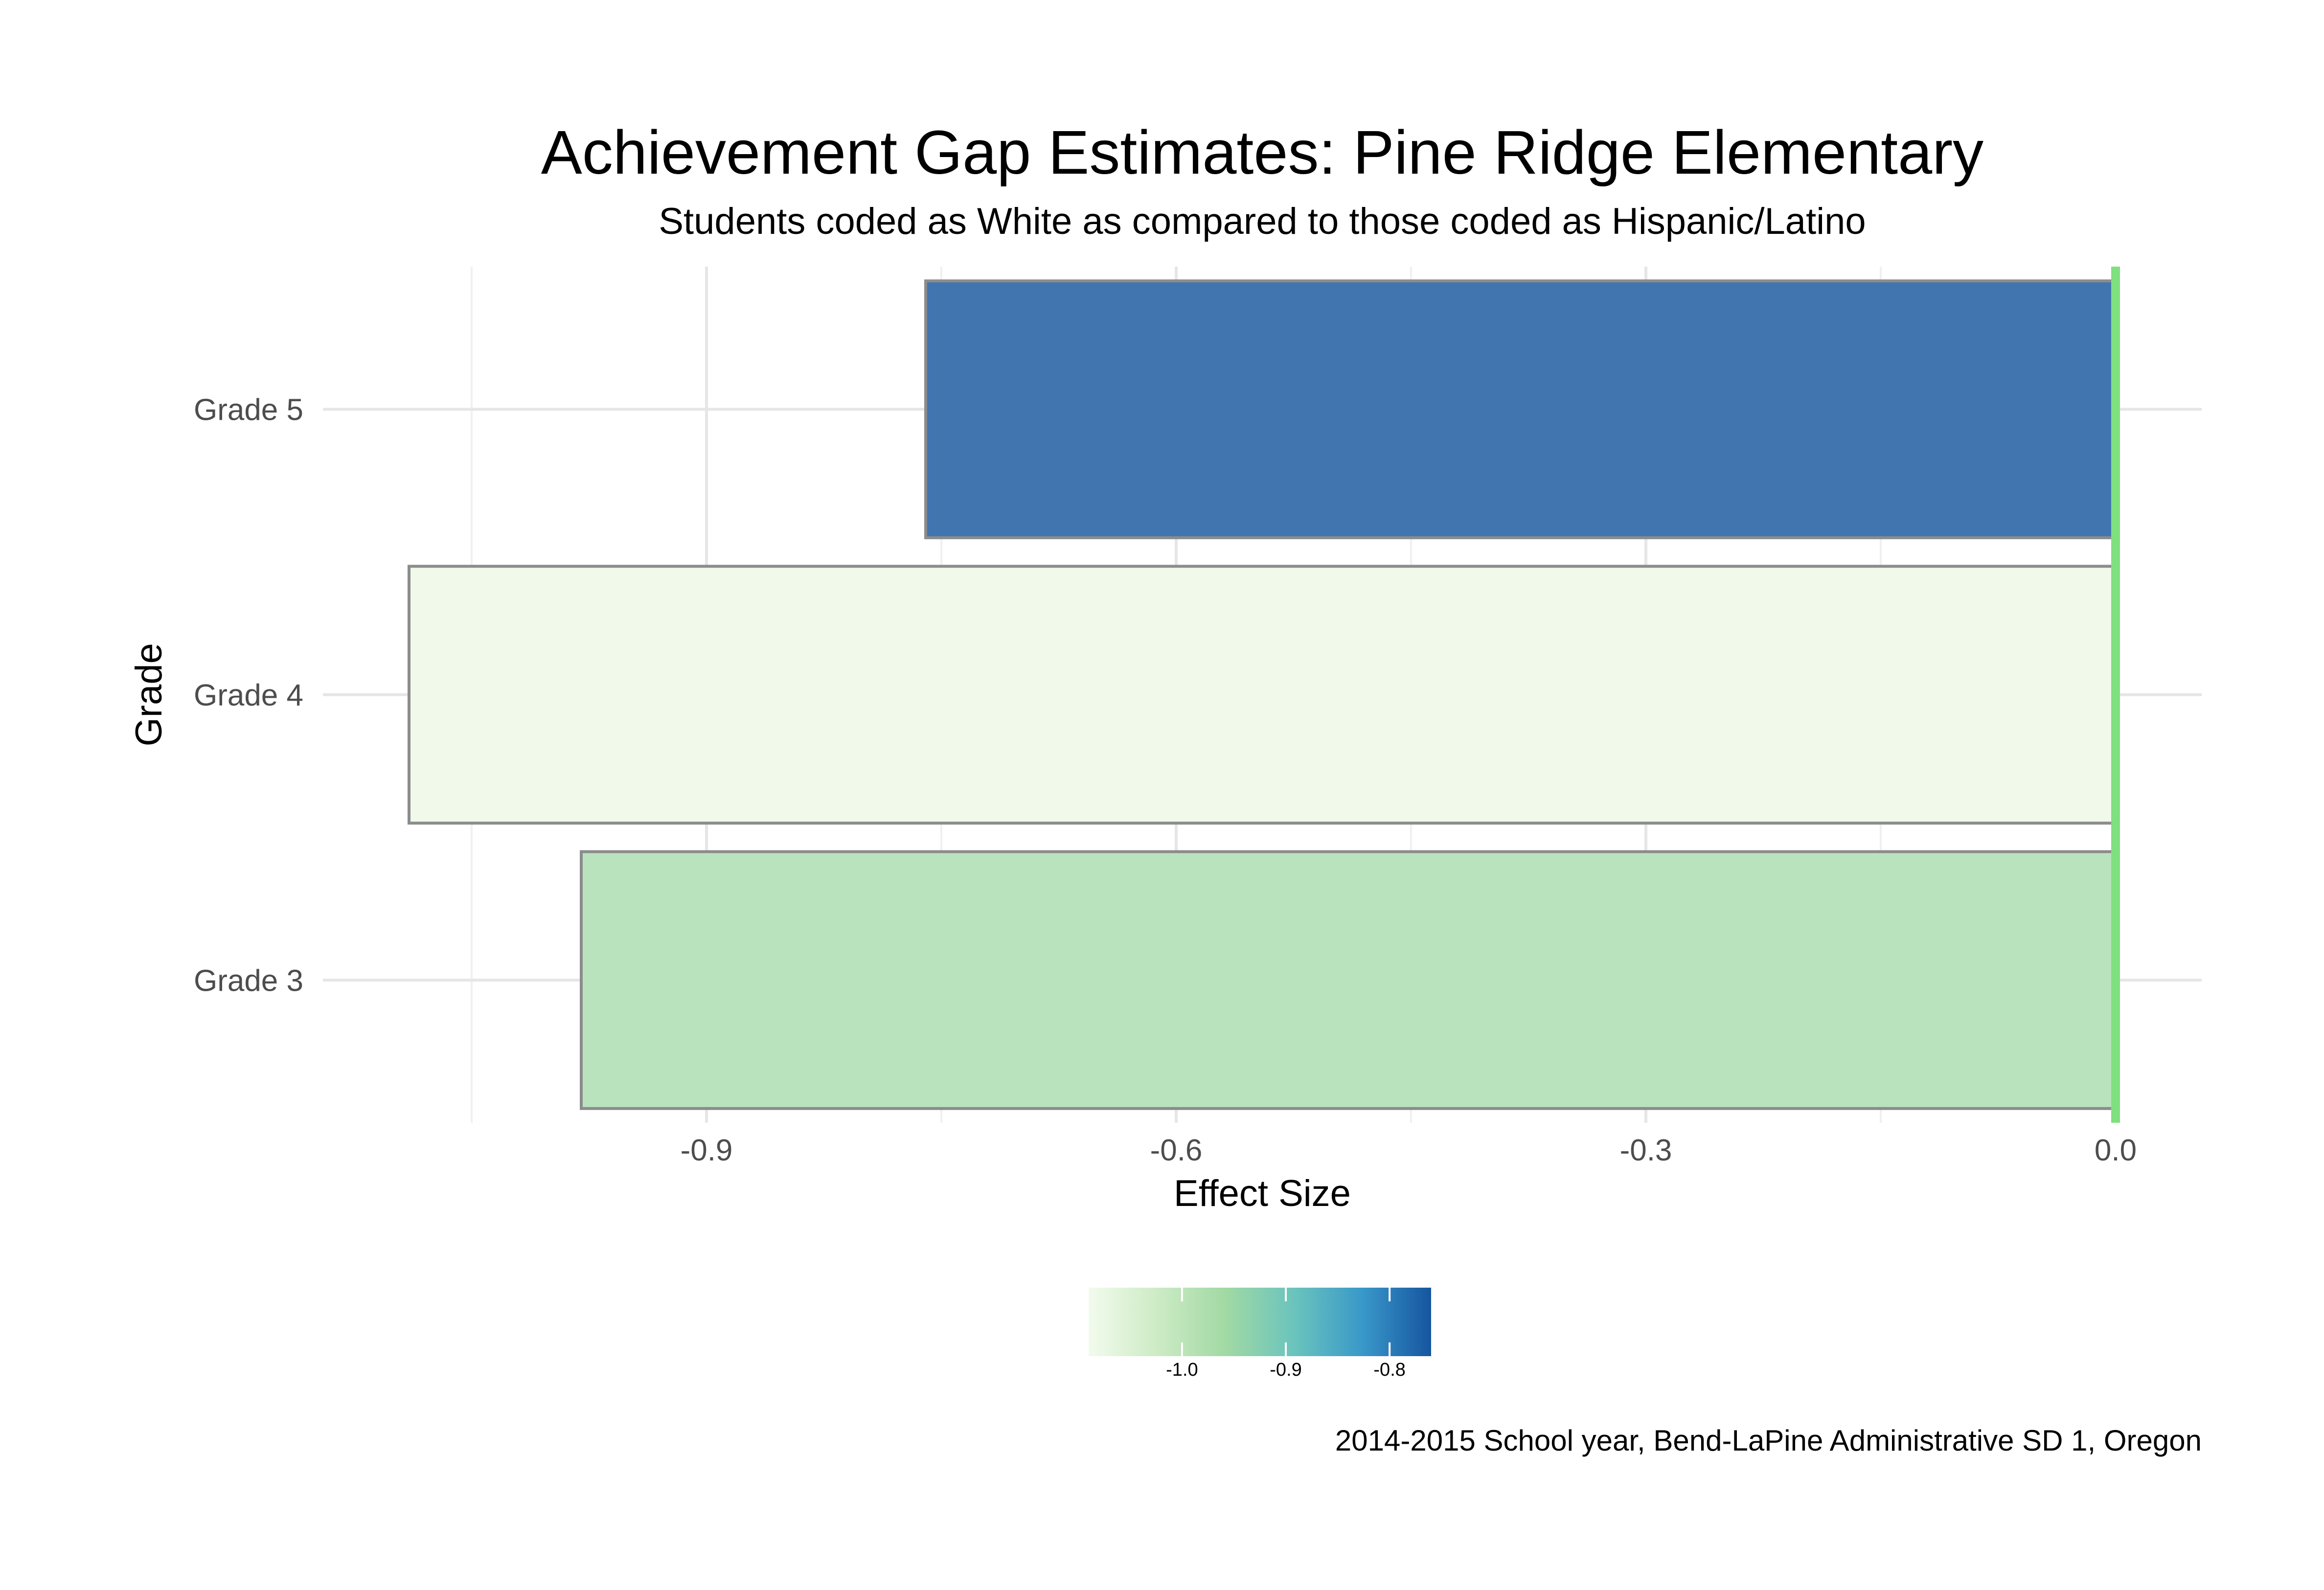  What do you see at coordinates (1177, 1150) in the screenshot?
I see `x-tick-label: -0.6` at bounding box center [1177, 1150].